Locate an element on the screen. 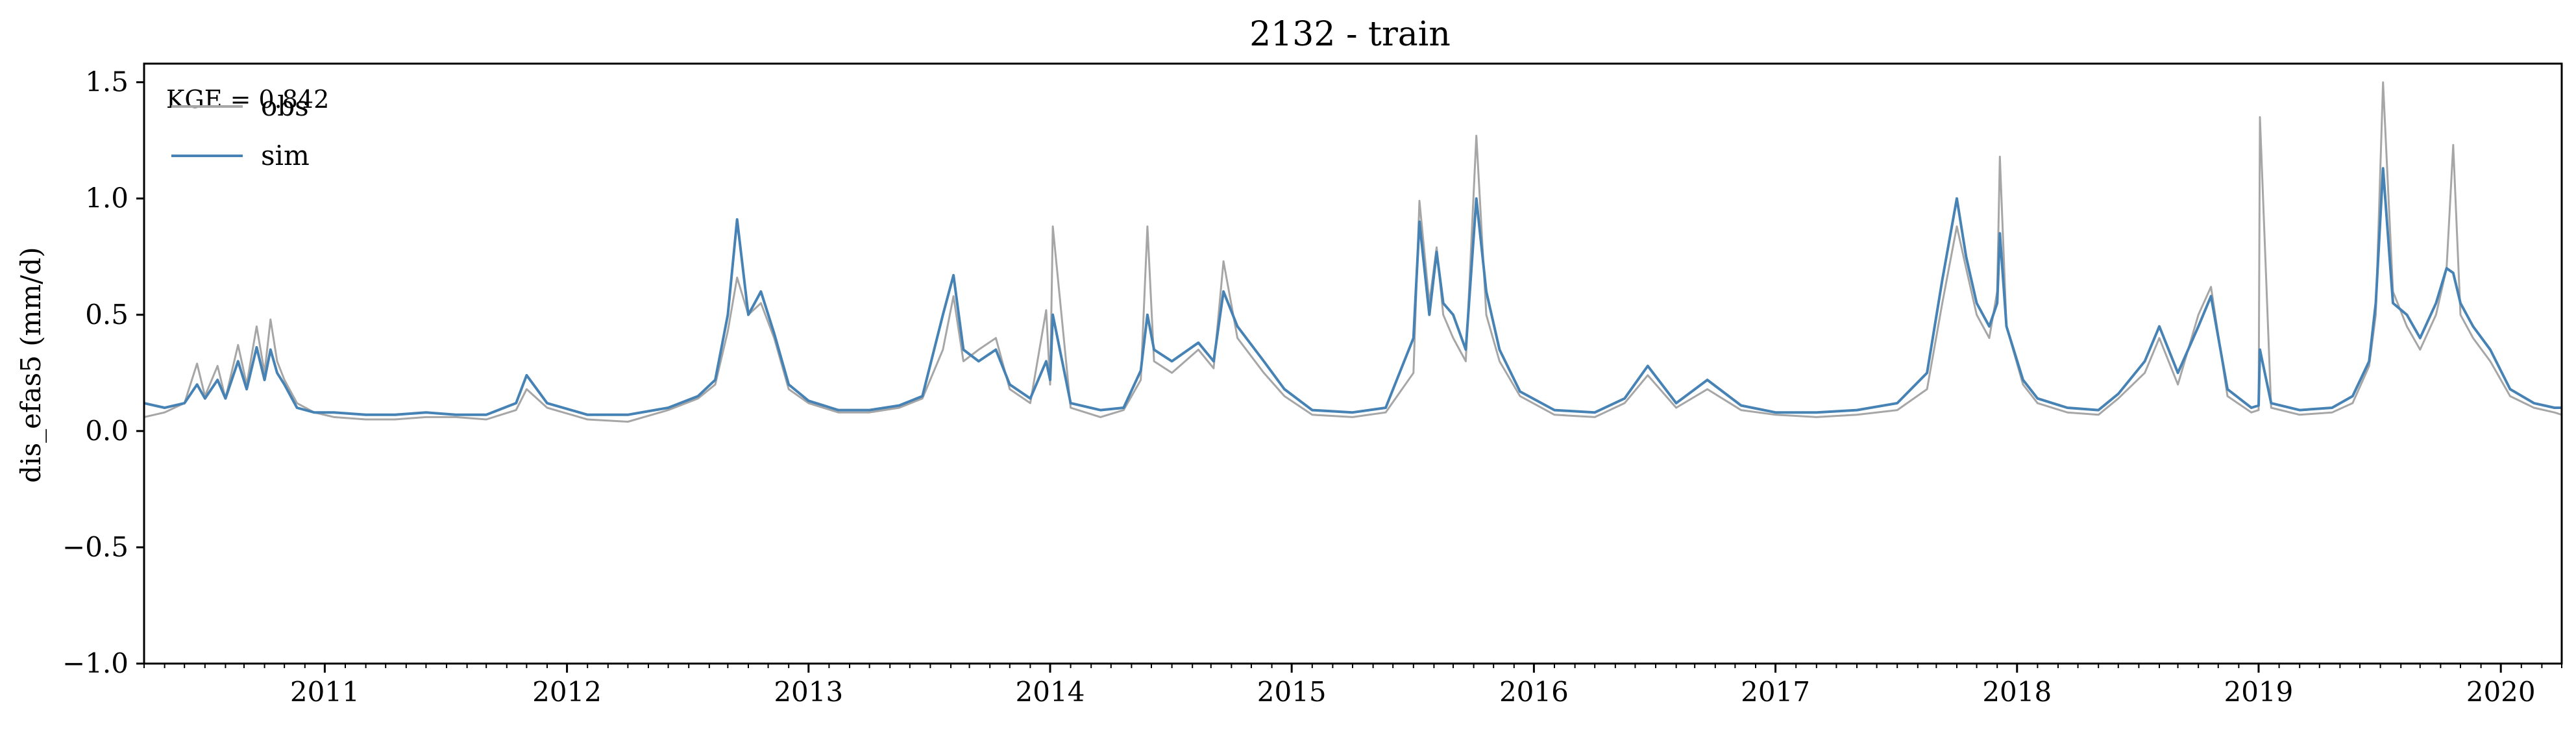 The width and height of the screenshot is (2576, 735). x-tick-label: 2018 is located at coordinates (2017, 692).